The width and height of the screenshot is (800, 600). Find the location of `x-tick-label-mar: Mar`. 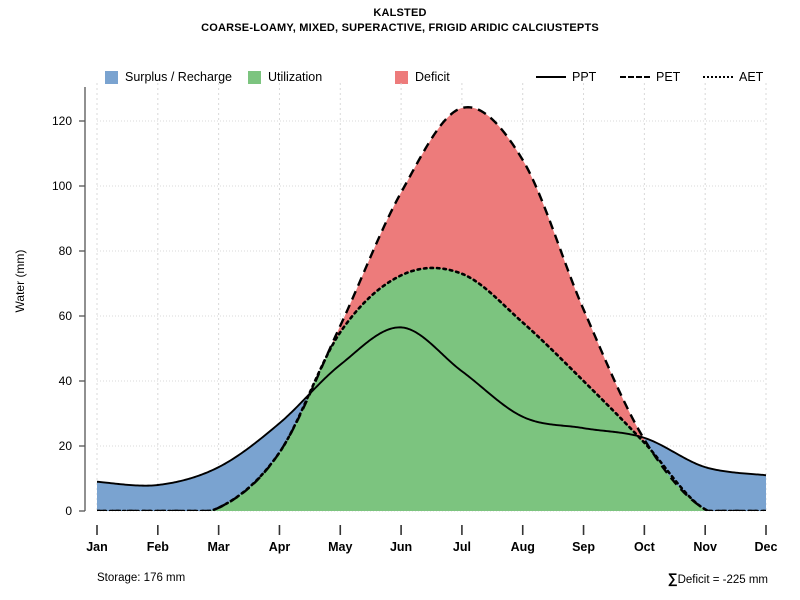

x-tick-label-mar: Mar is located at coordinates (218, 547).